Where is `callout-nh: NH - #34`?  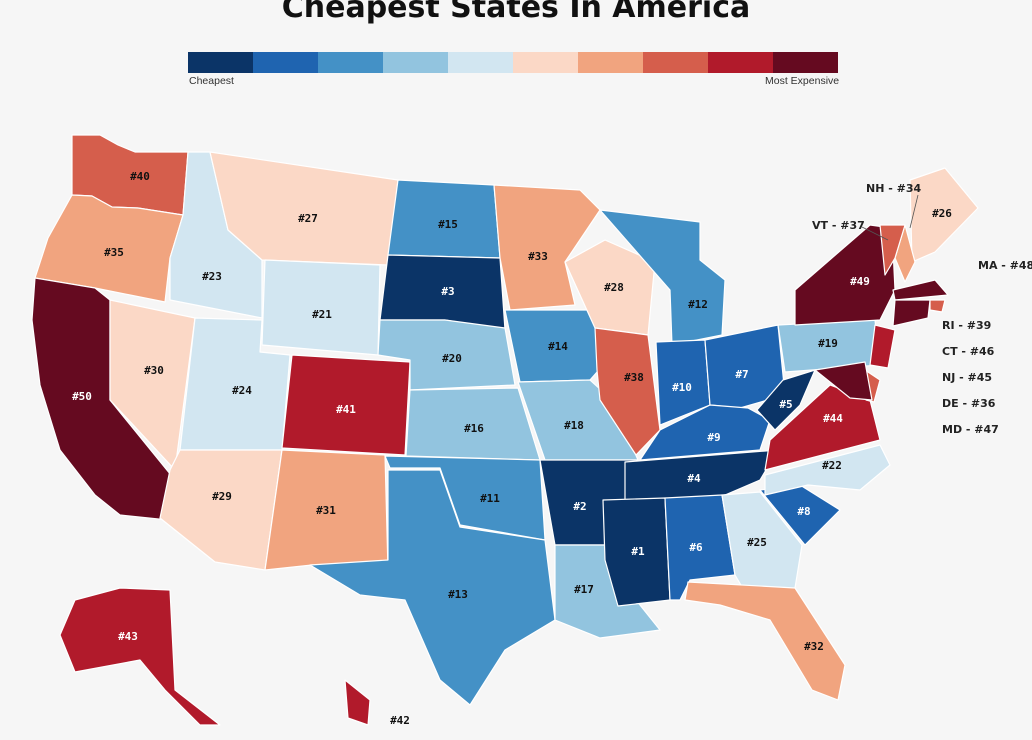
callout-nh: NH - #34 is located at coordinates (894, 188).